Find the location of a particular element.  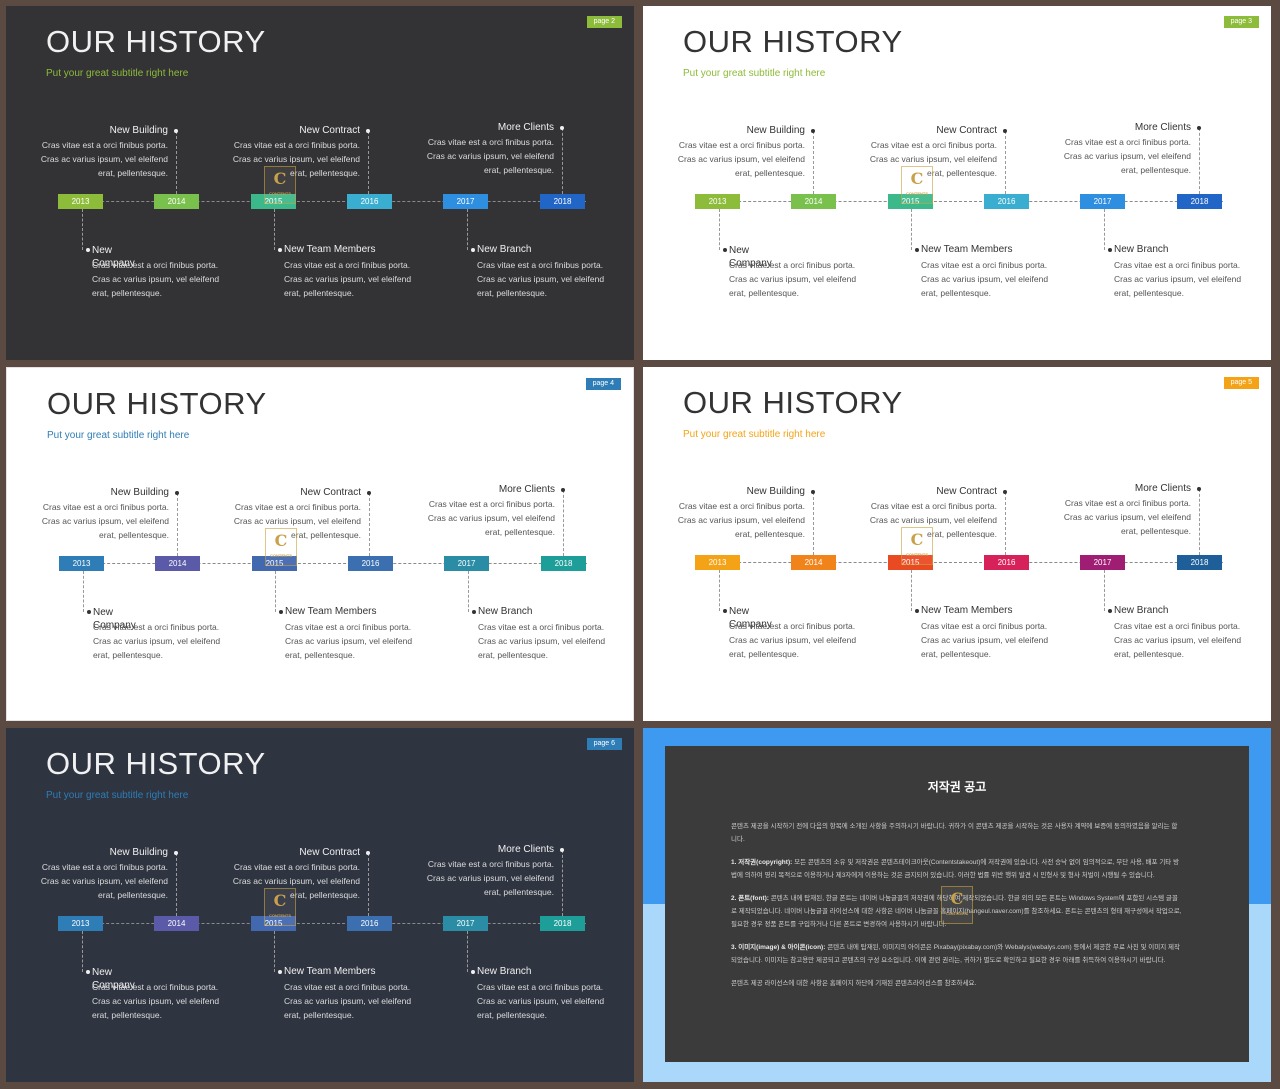

page-badge: page 6 is located at coordinates (604, 744).